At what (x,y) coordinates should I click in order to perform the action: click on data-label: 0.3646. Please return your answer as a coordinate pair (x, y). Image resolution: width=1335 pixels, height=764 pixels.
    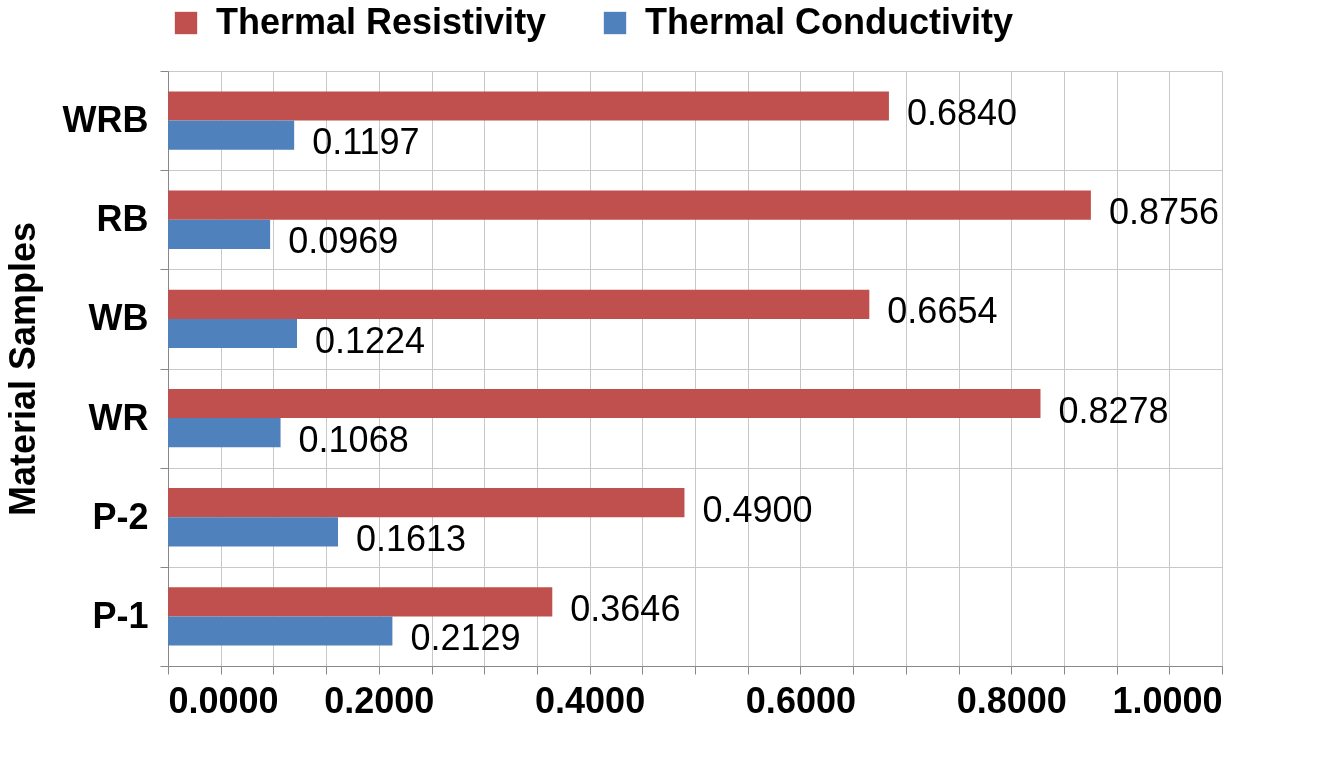
    Looking at the image, I should click on (625, 608).